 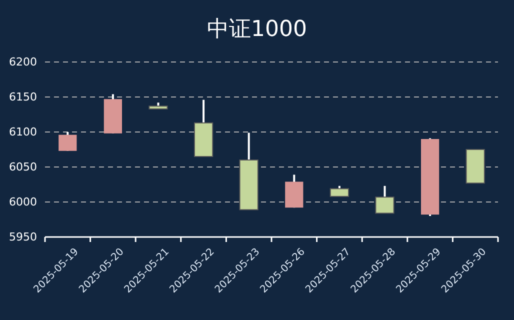 I want to click on y-tick-label: 6050, so click(x=23, y=167).